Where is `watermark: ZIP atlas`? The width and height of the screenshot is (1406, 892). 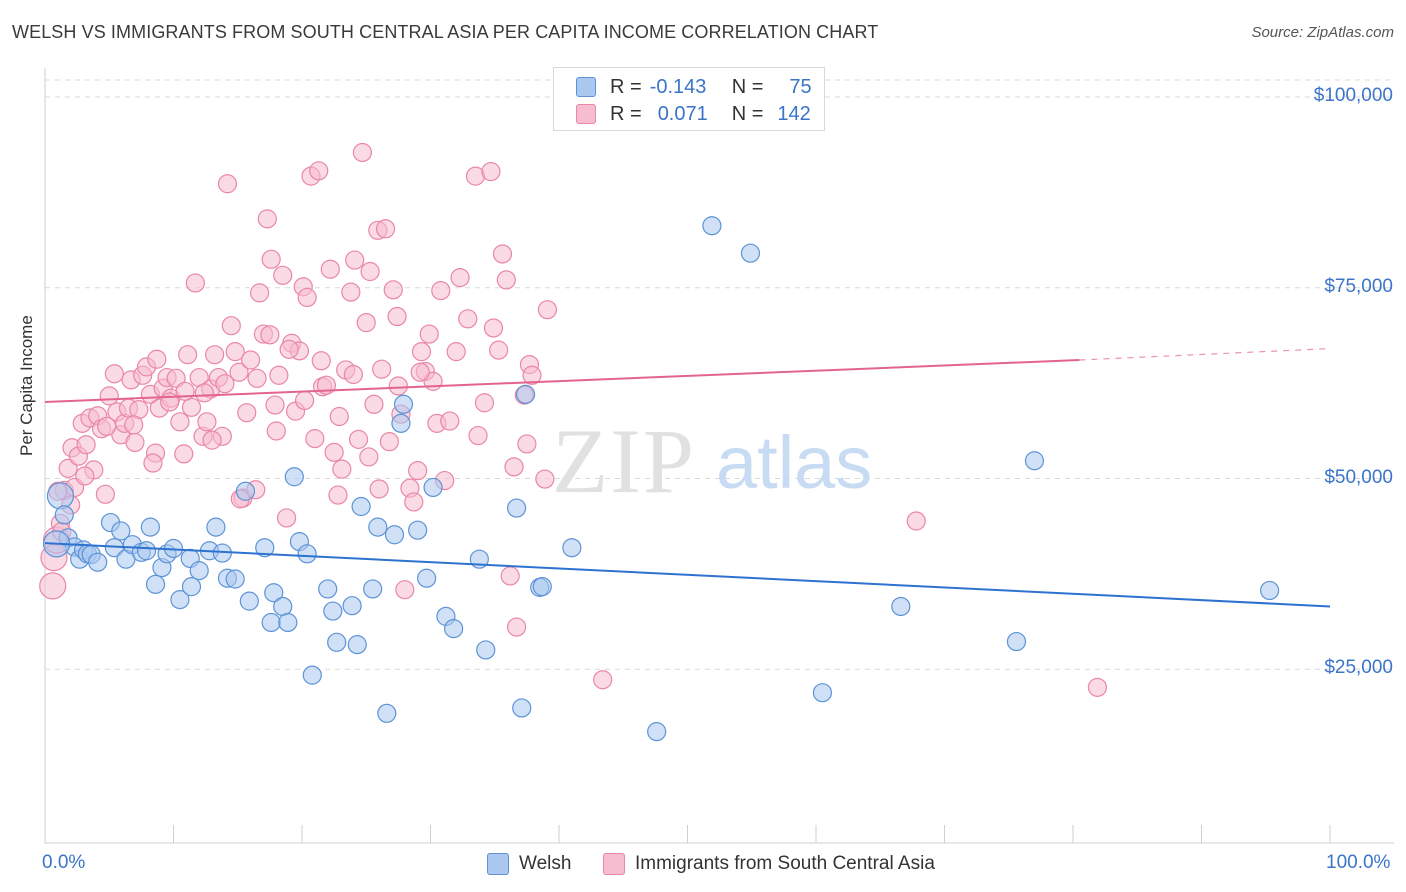
watermark: ZIP atlas is located at coordinates (712, 461).